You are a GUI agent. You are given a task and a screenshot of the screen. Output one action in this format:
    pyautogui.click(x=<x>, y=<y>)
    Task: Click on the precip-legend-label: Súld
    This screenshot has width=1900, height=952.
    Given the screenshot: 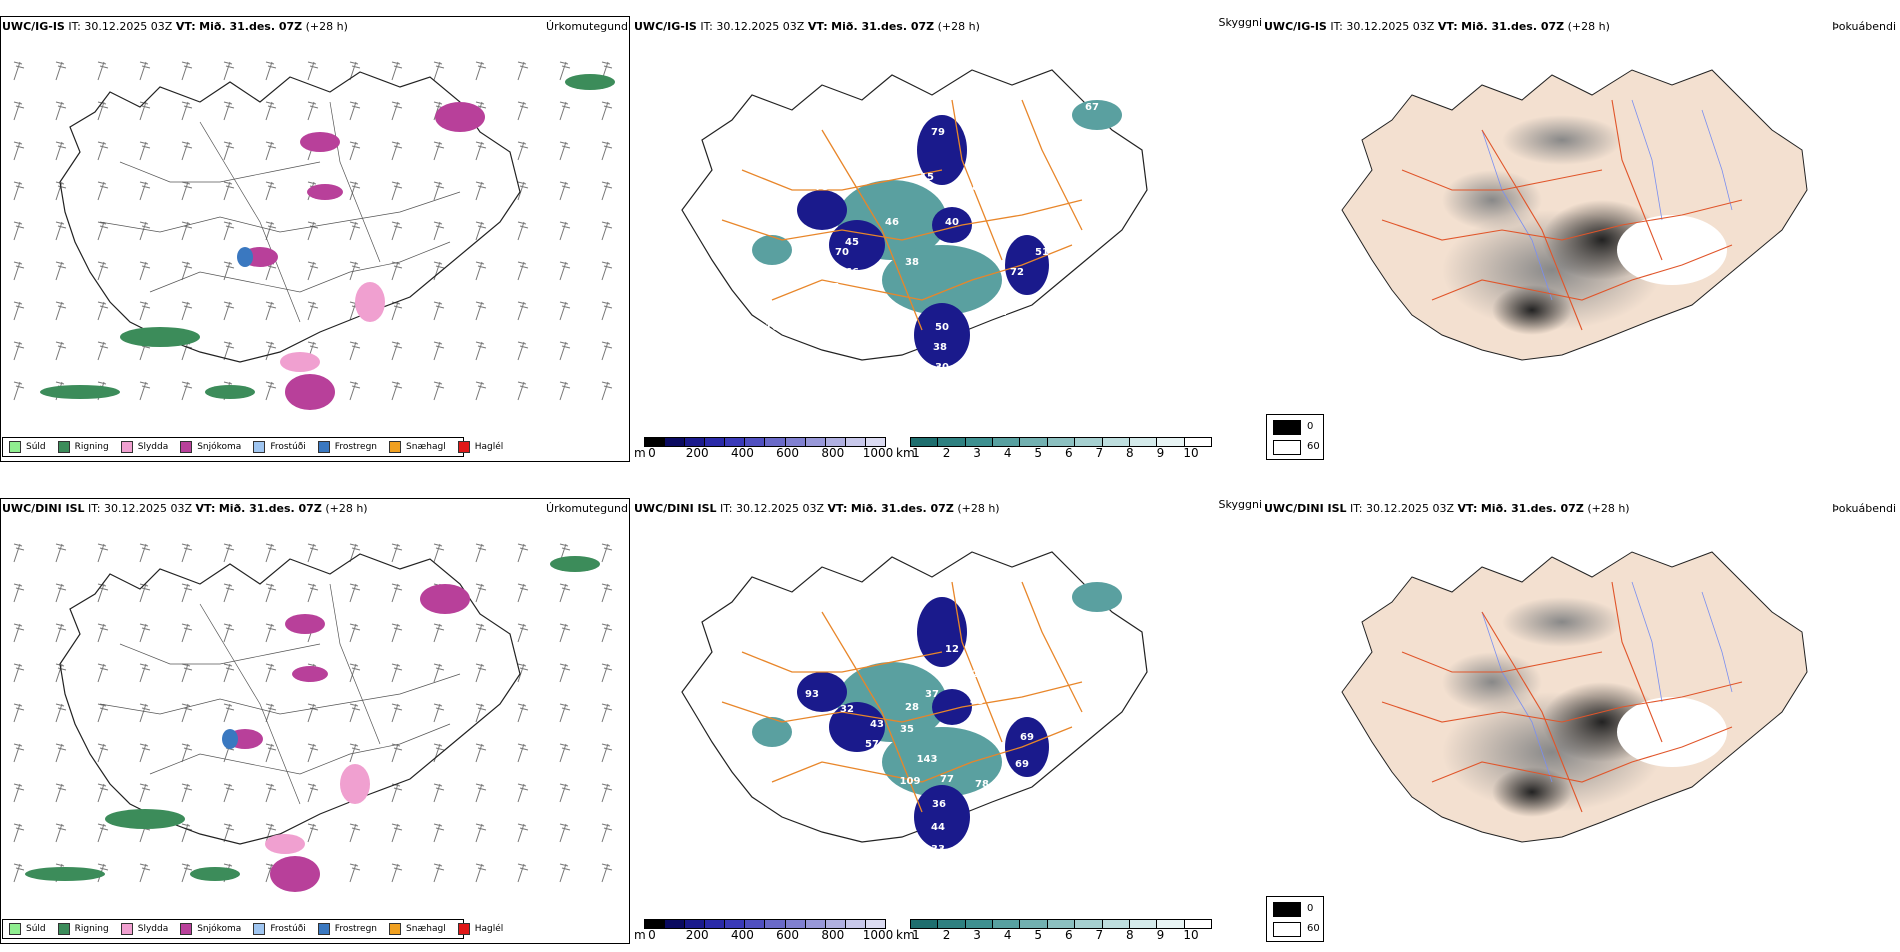 What is the action you would take?
    pyautogui.click(x=36, y=929)
    